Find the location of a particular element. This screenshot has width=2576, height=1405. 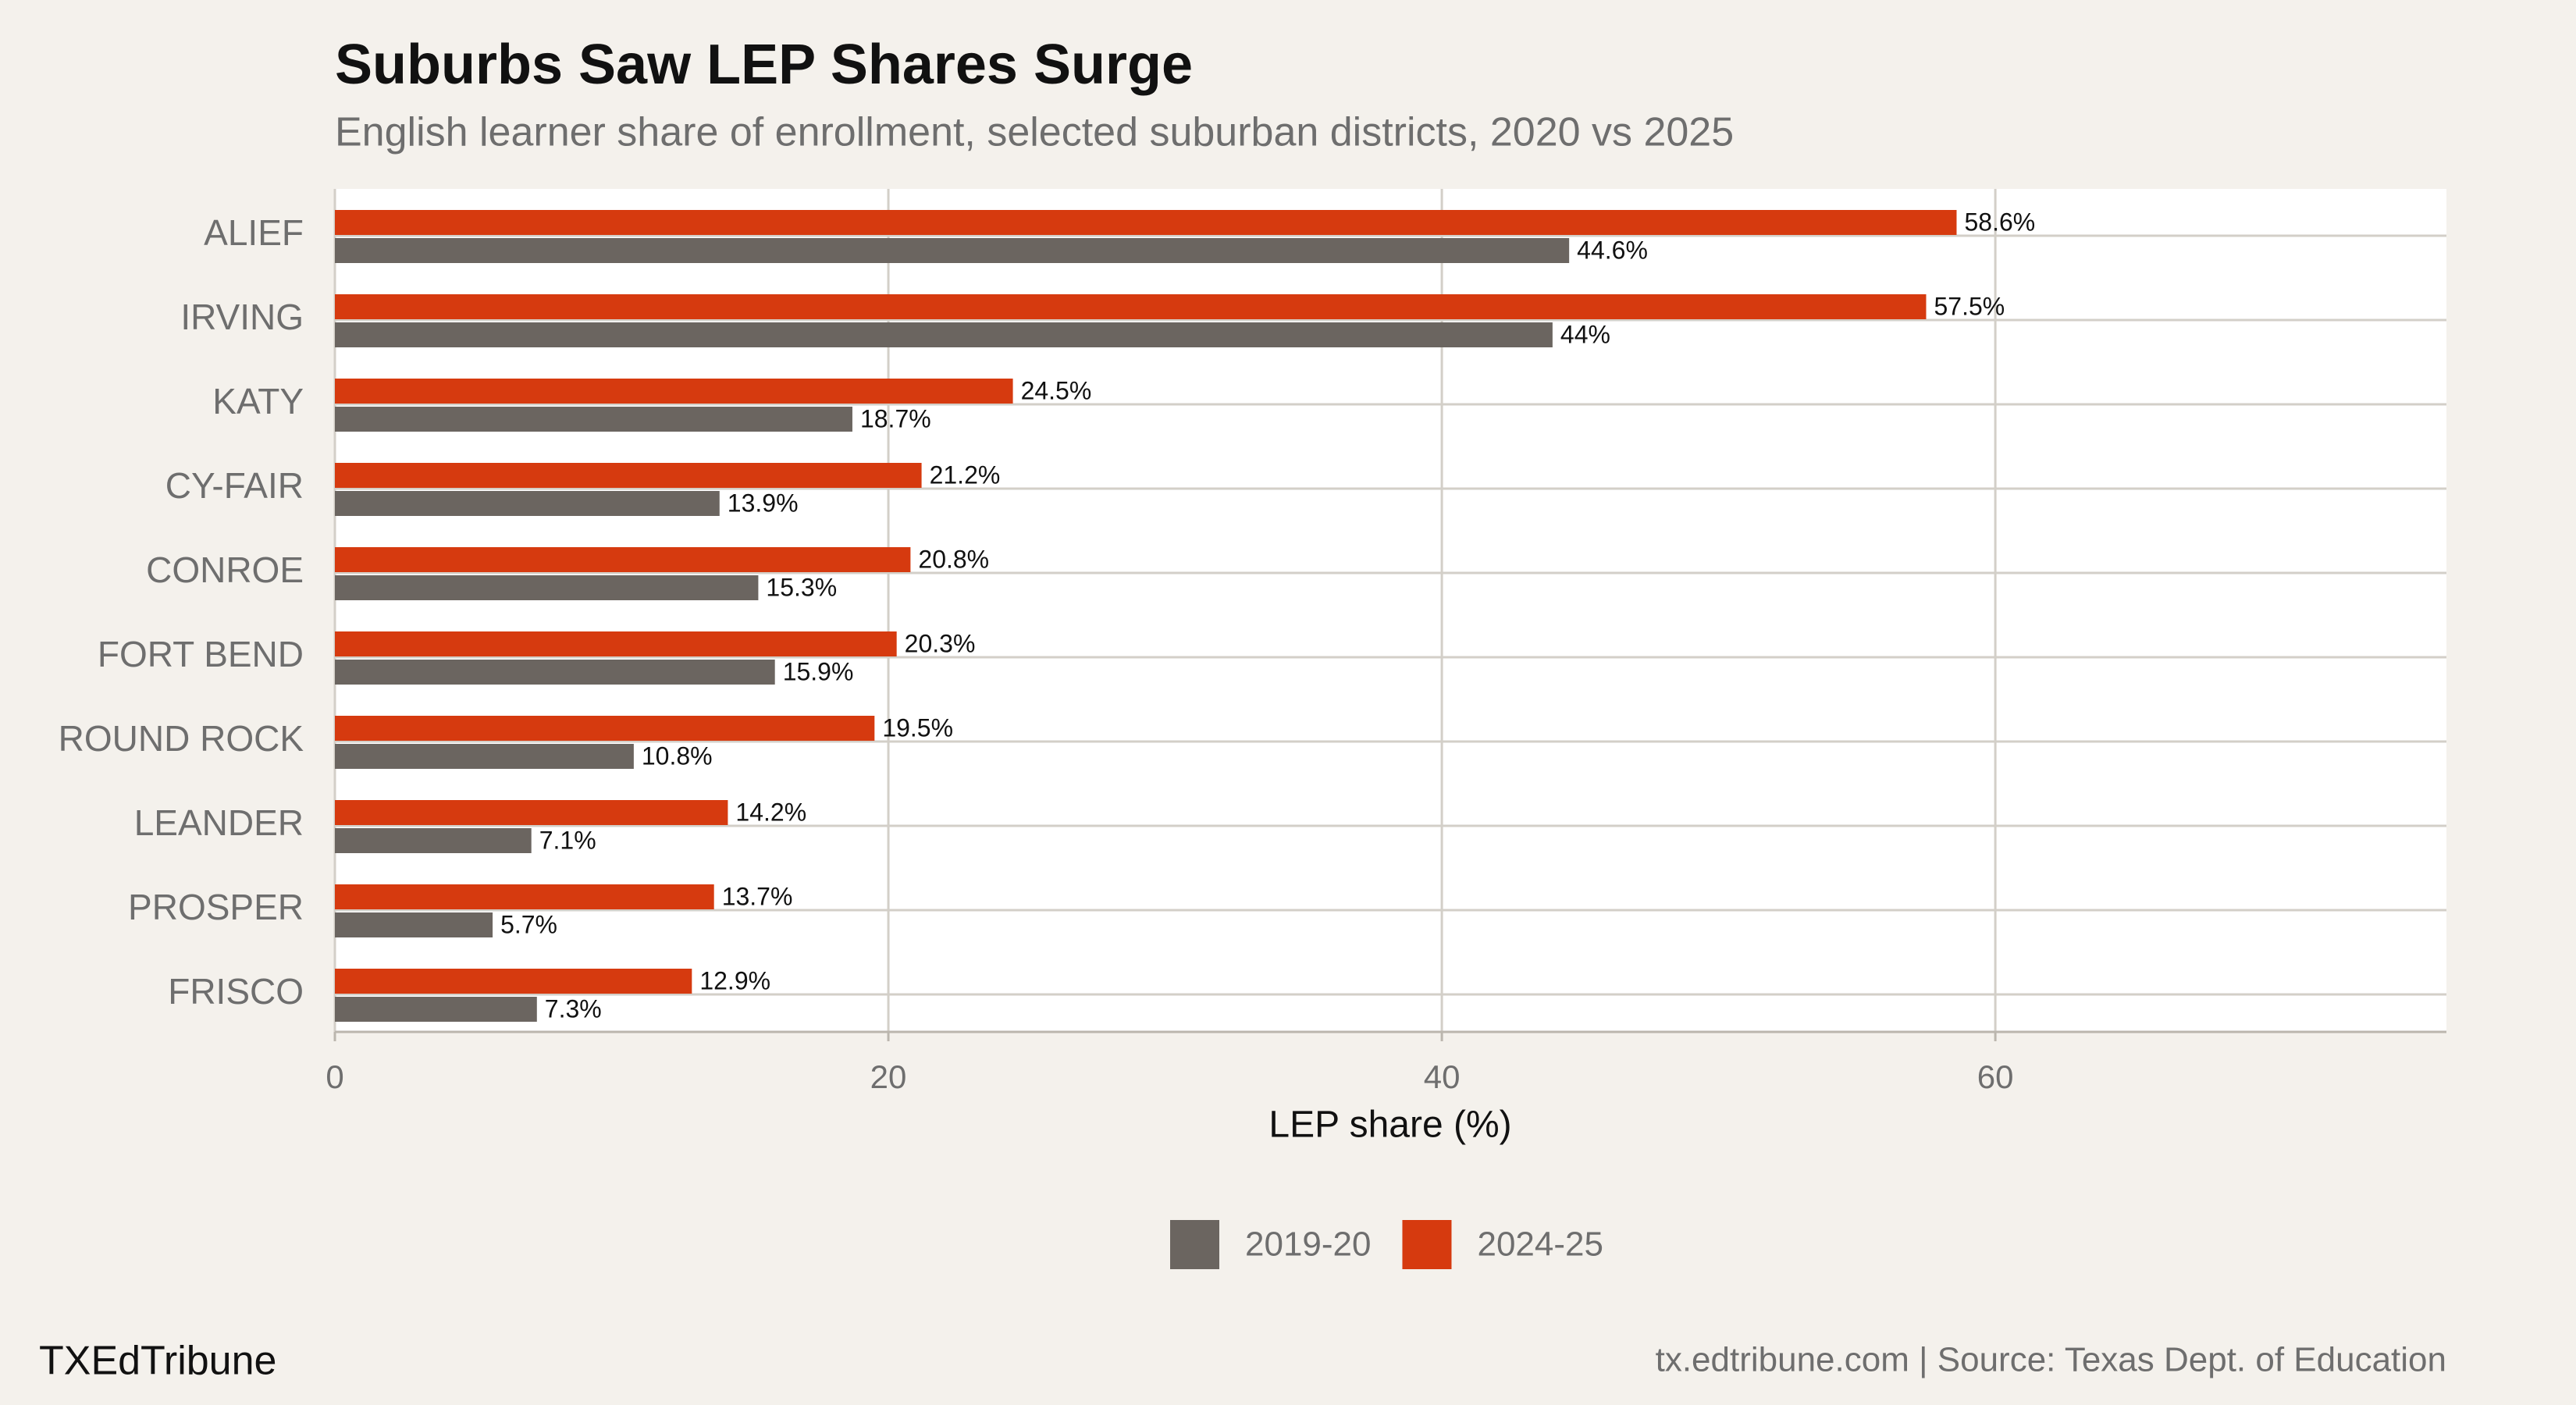

x-tick-label: 60 is located at coordinates (1996, 1077).